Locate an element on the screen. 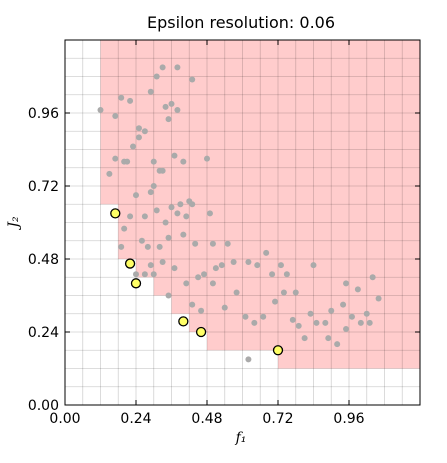  x-tick-label: 0.24 is located at coordinates (135, 419).